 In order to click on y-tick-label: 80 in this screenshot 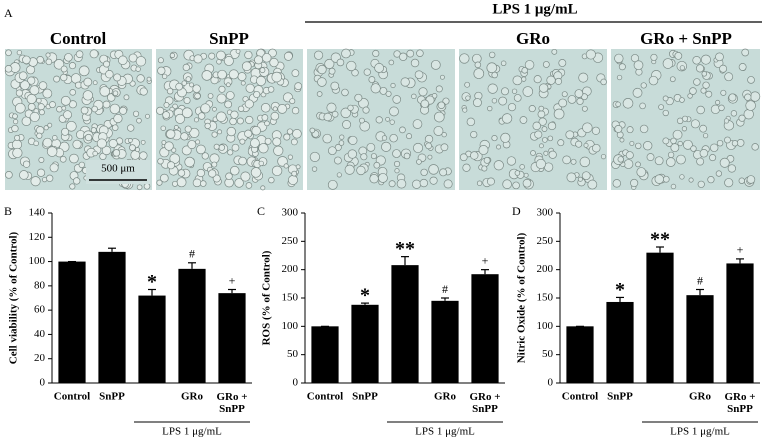, I will do `click(40, 285)`.